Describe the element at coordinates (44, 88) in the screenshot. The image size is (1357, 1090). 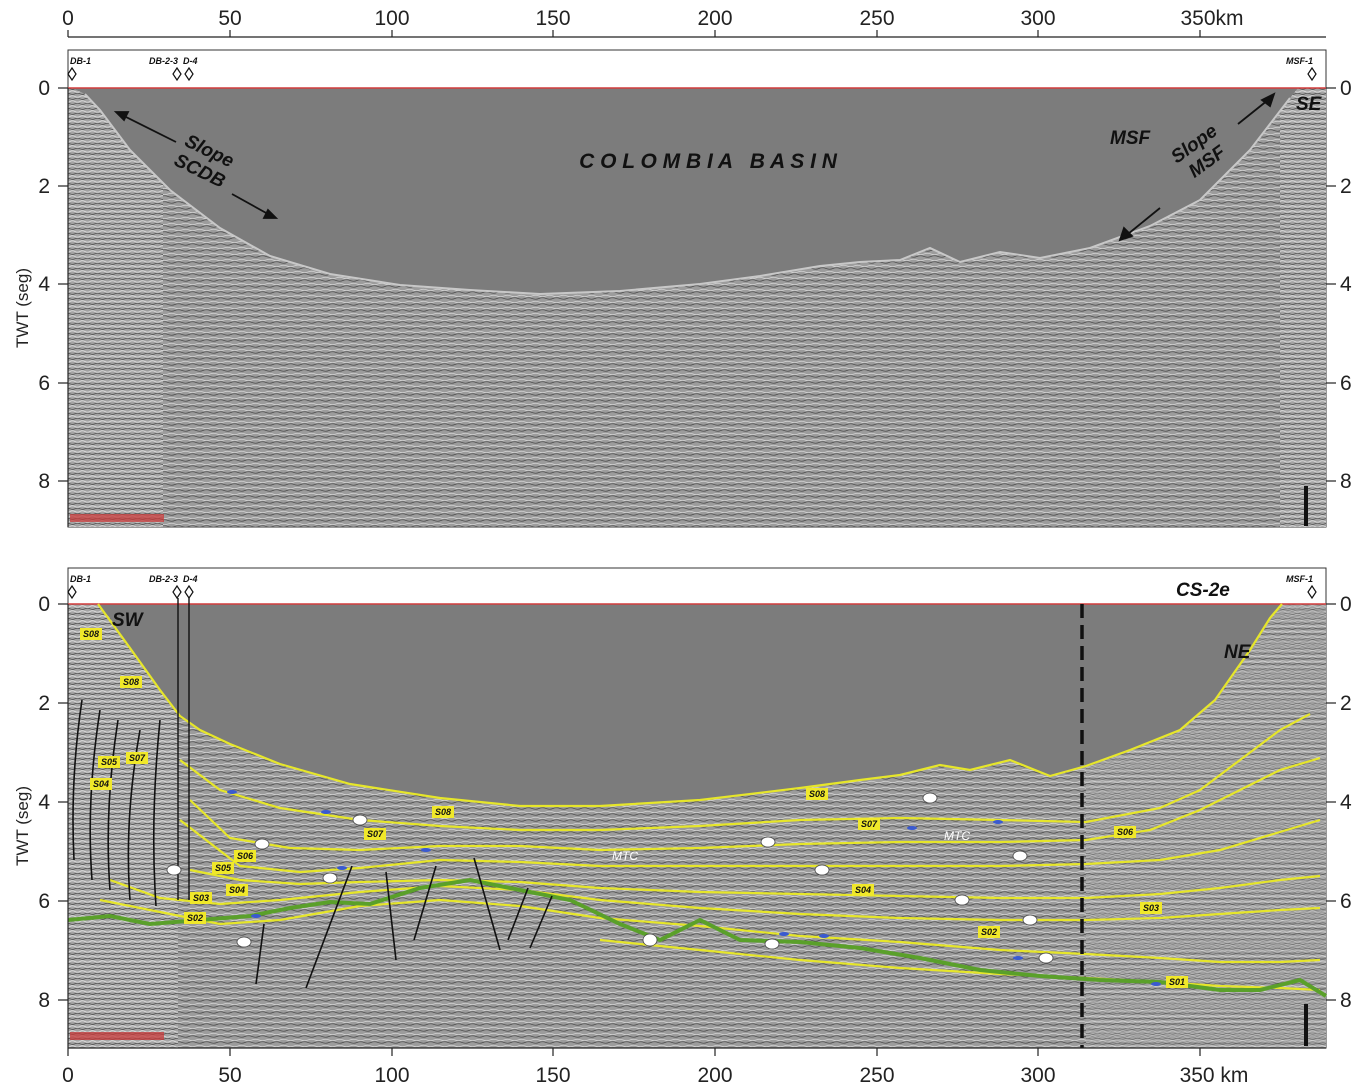
I see `top-y-tick-0: 0` at that location.